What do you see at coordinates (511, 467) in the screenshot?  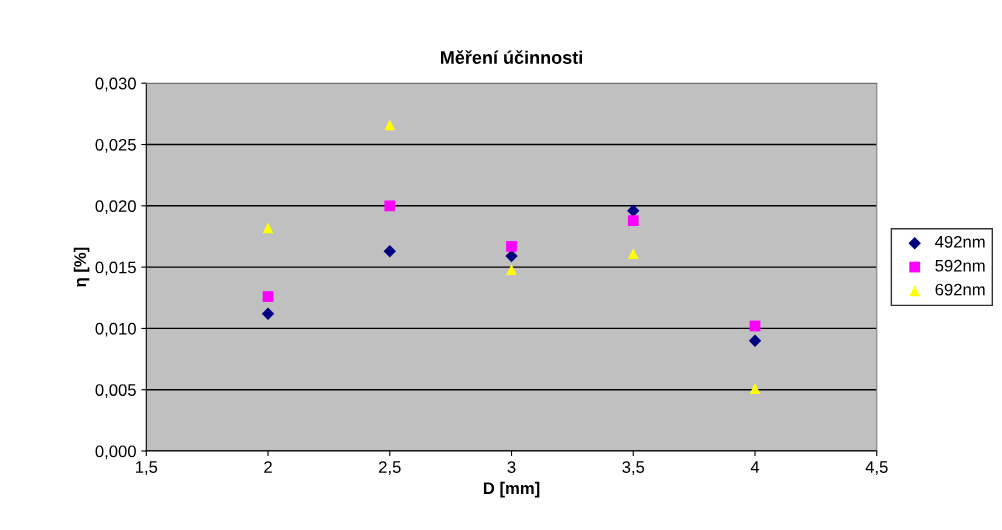 I see `x-tick-label: 3` at bounding box center [511, 467].